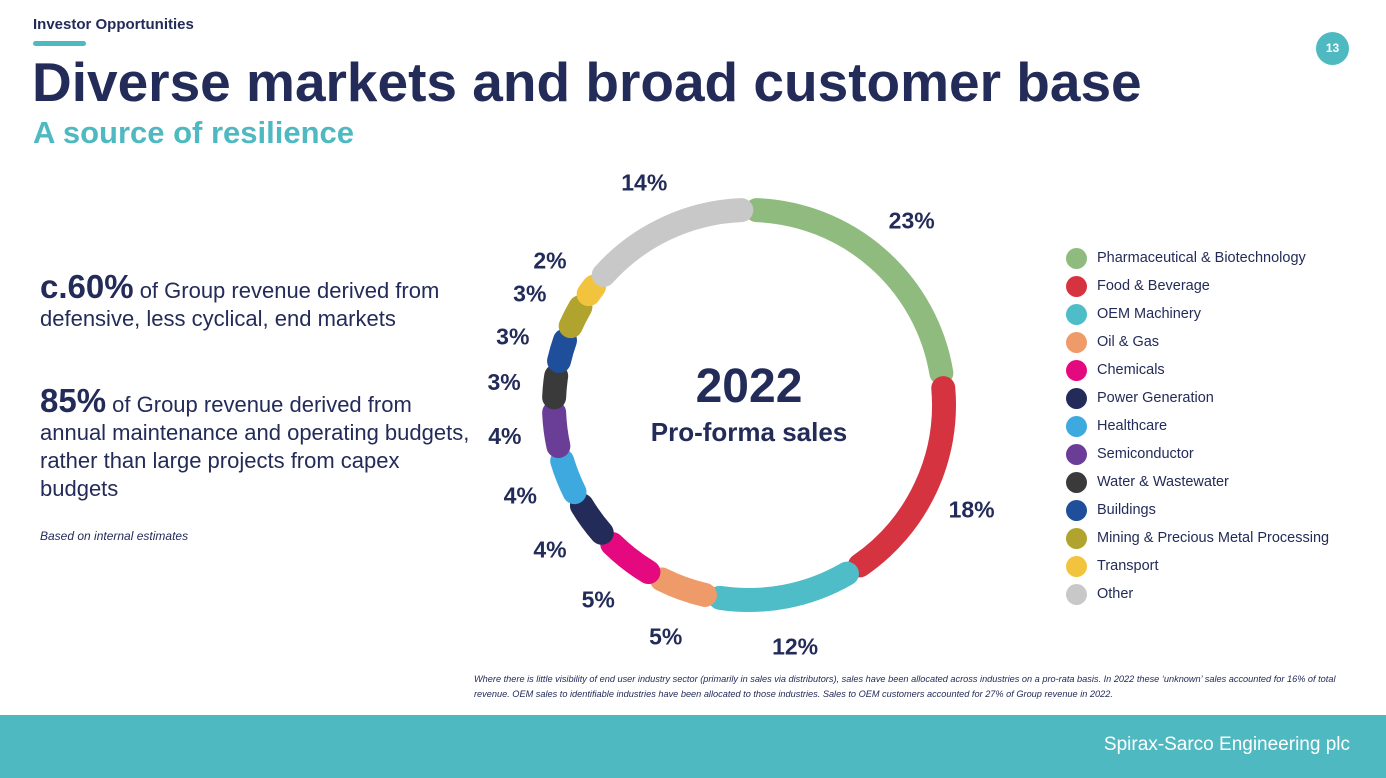 This screenshot has height=778, width=1386. I want to click on legend-item-pharmaceutical-biotechnology: Pharmaceutical & Biotechnology, so click(1197, 258).